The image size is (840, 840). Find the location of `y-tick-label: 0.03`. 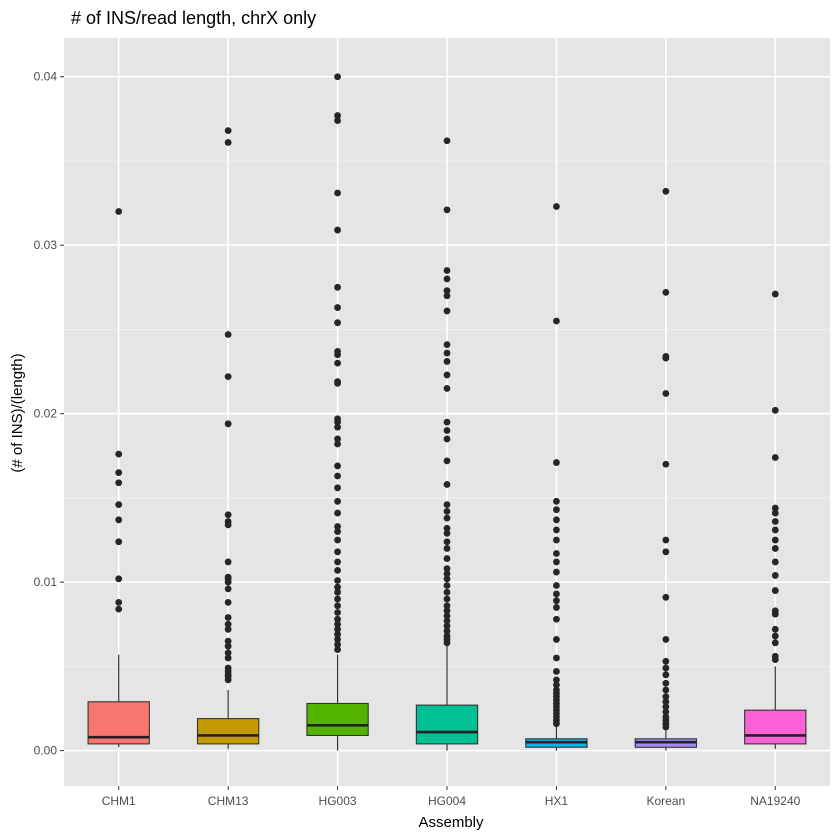

y-tick-label: 0.03 is located at coordinates (46, 245).